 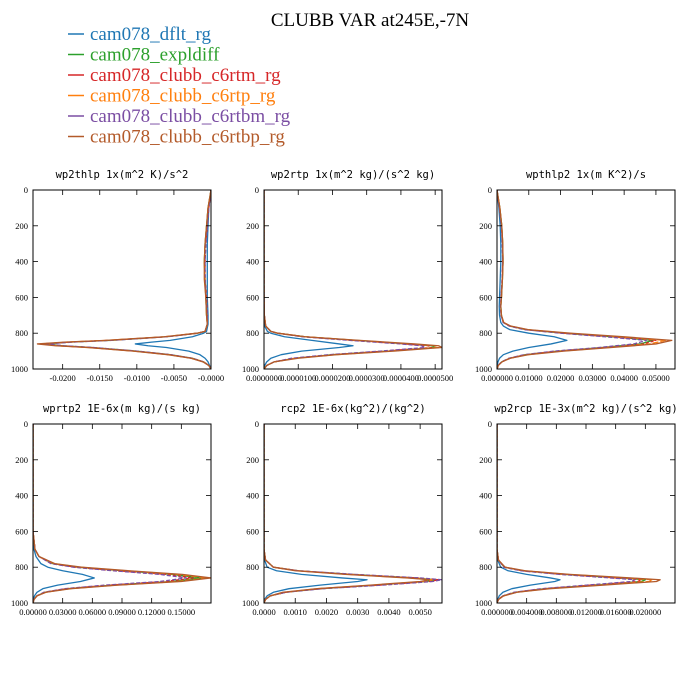 I want to click on x-tick-label: 0.0040, so click(x=388, y=612).